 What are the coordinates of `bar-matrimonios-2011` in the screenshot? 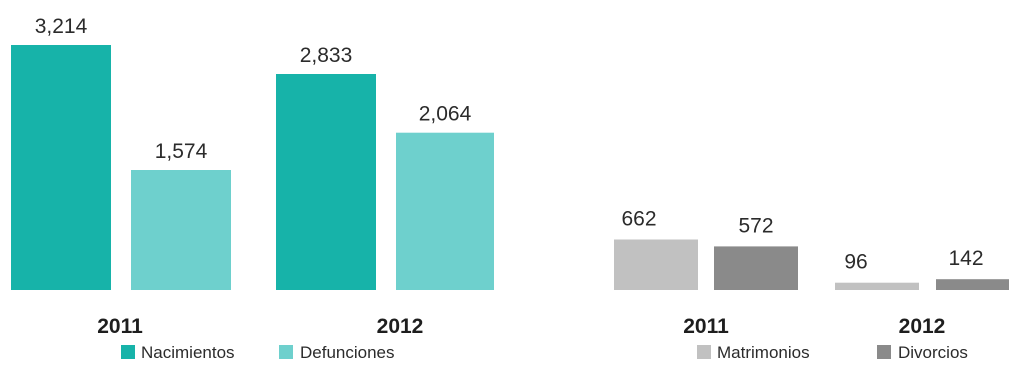 It's located at (656, 264).